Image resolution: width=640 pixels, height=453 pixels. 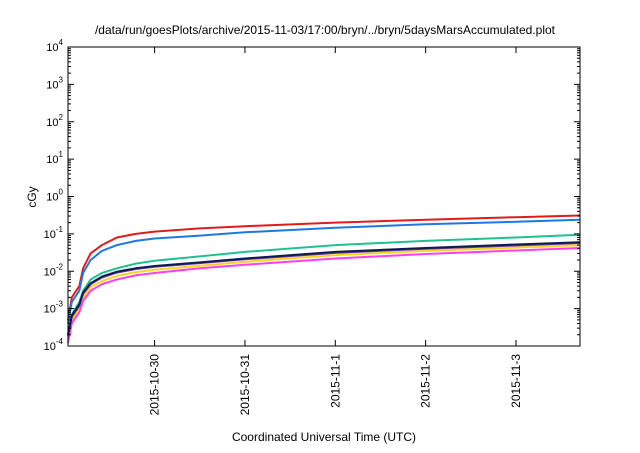 I want to click on y-tick-label: 10¹, so click(x=54, y=158).